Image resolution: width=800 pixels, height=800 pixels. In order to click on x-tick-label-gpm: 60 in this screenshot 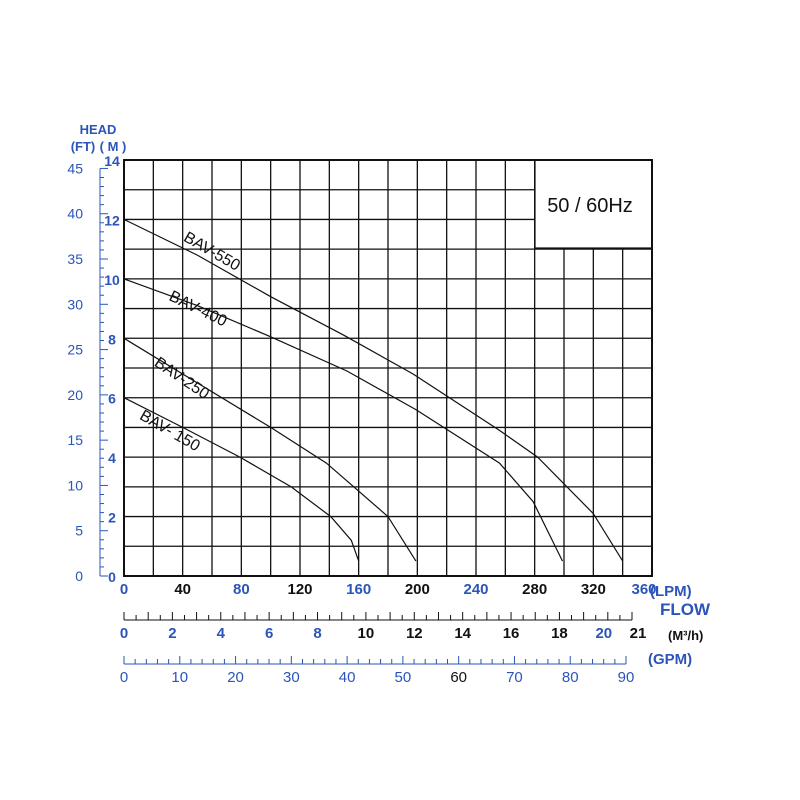, I will do `click(458, 677)`.